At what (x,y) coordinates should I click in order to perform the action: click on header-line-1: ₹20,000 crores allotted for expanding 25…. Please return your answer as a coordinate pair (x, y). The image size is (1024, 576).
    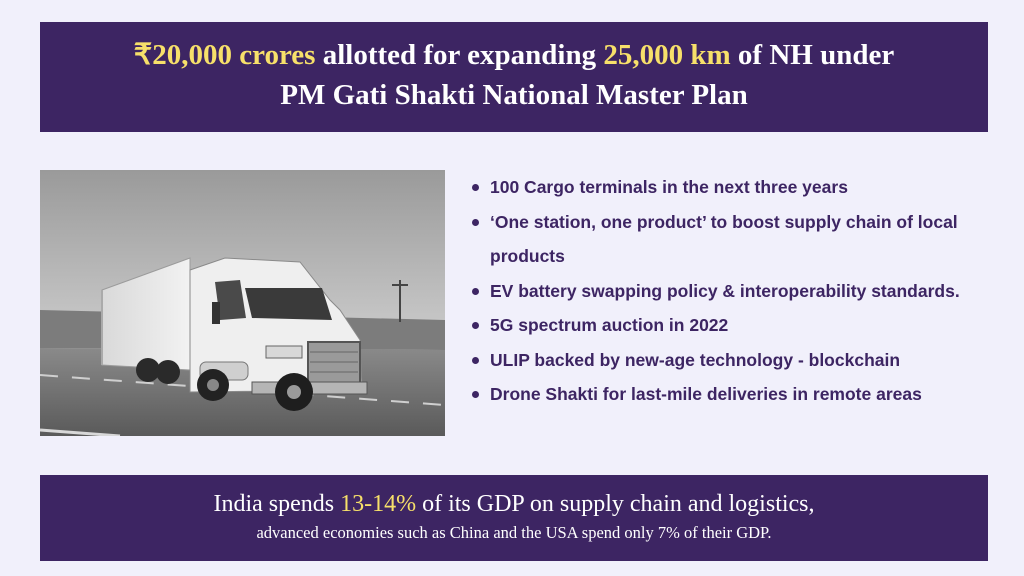
    Looking at the image, I should click on (514, 48).